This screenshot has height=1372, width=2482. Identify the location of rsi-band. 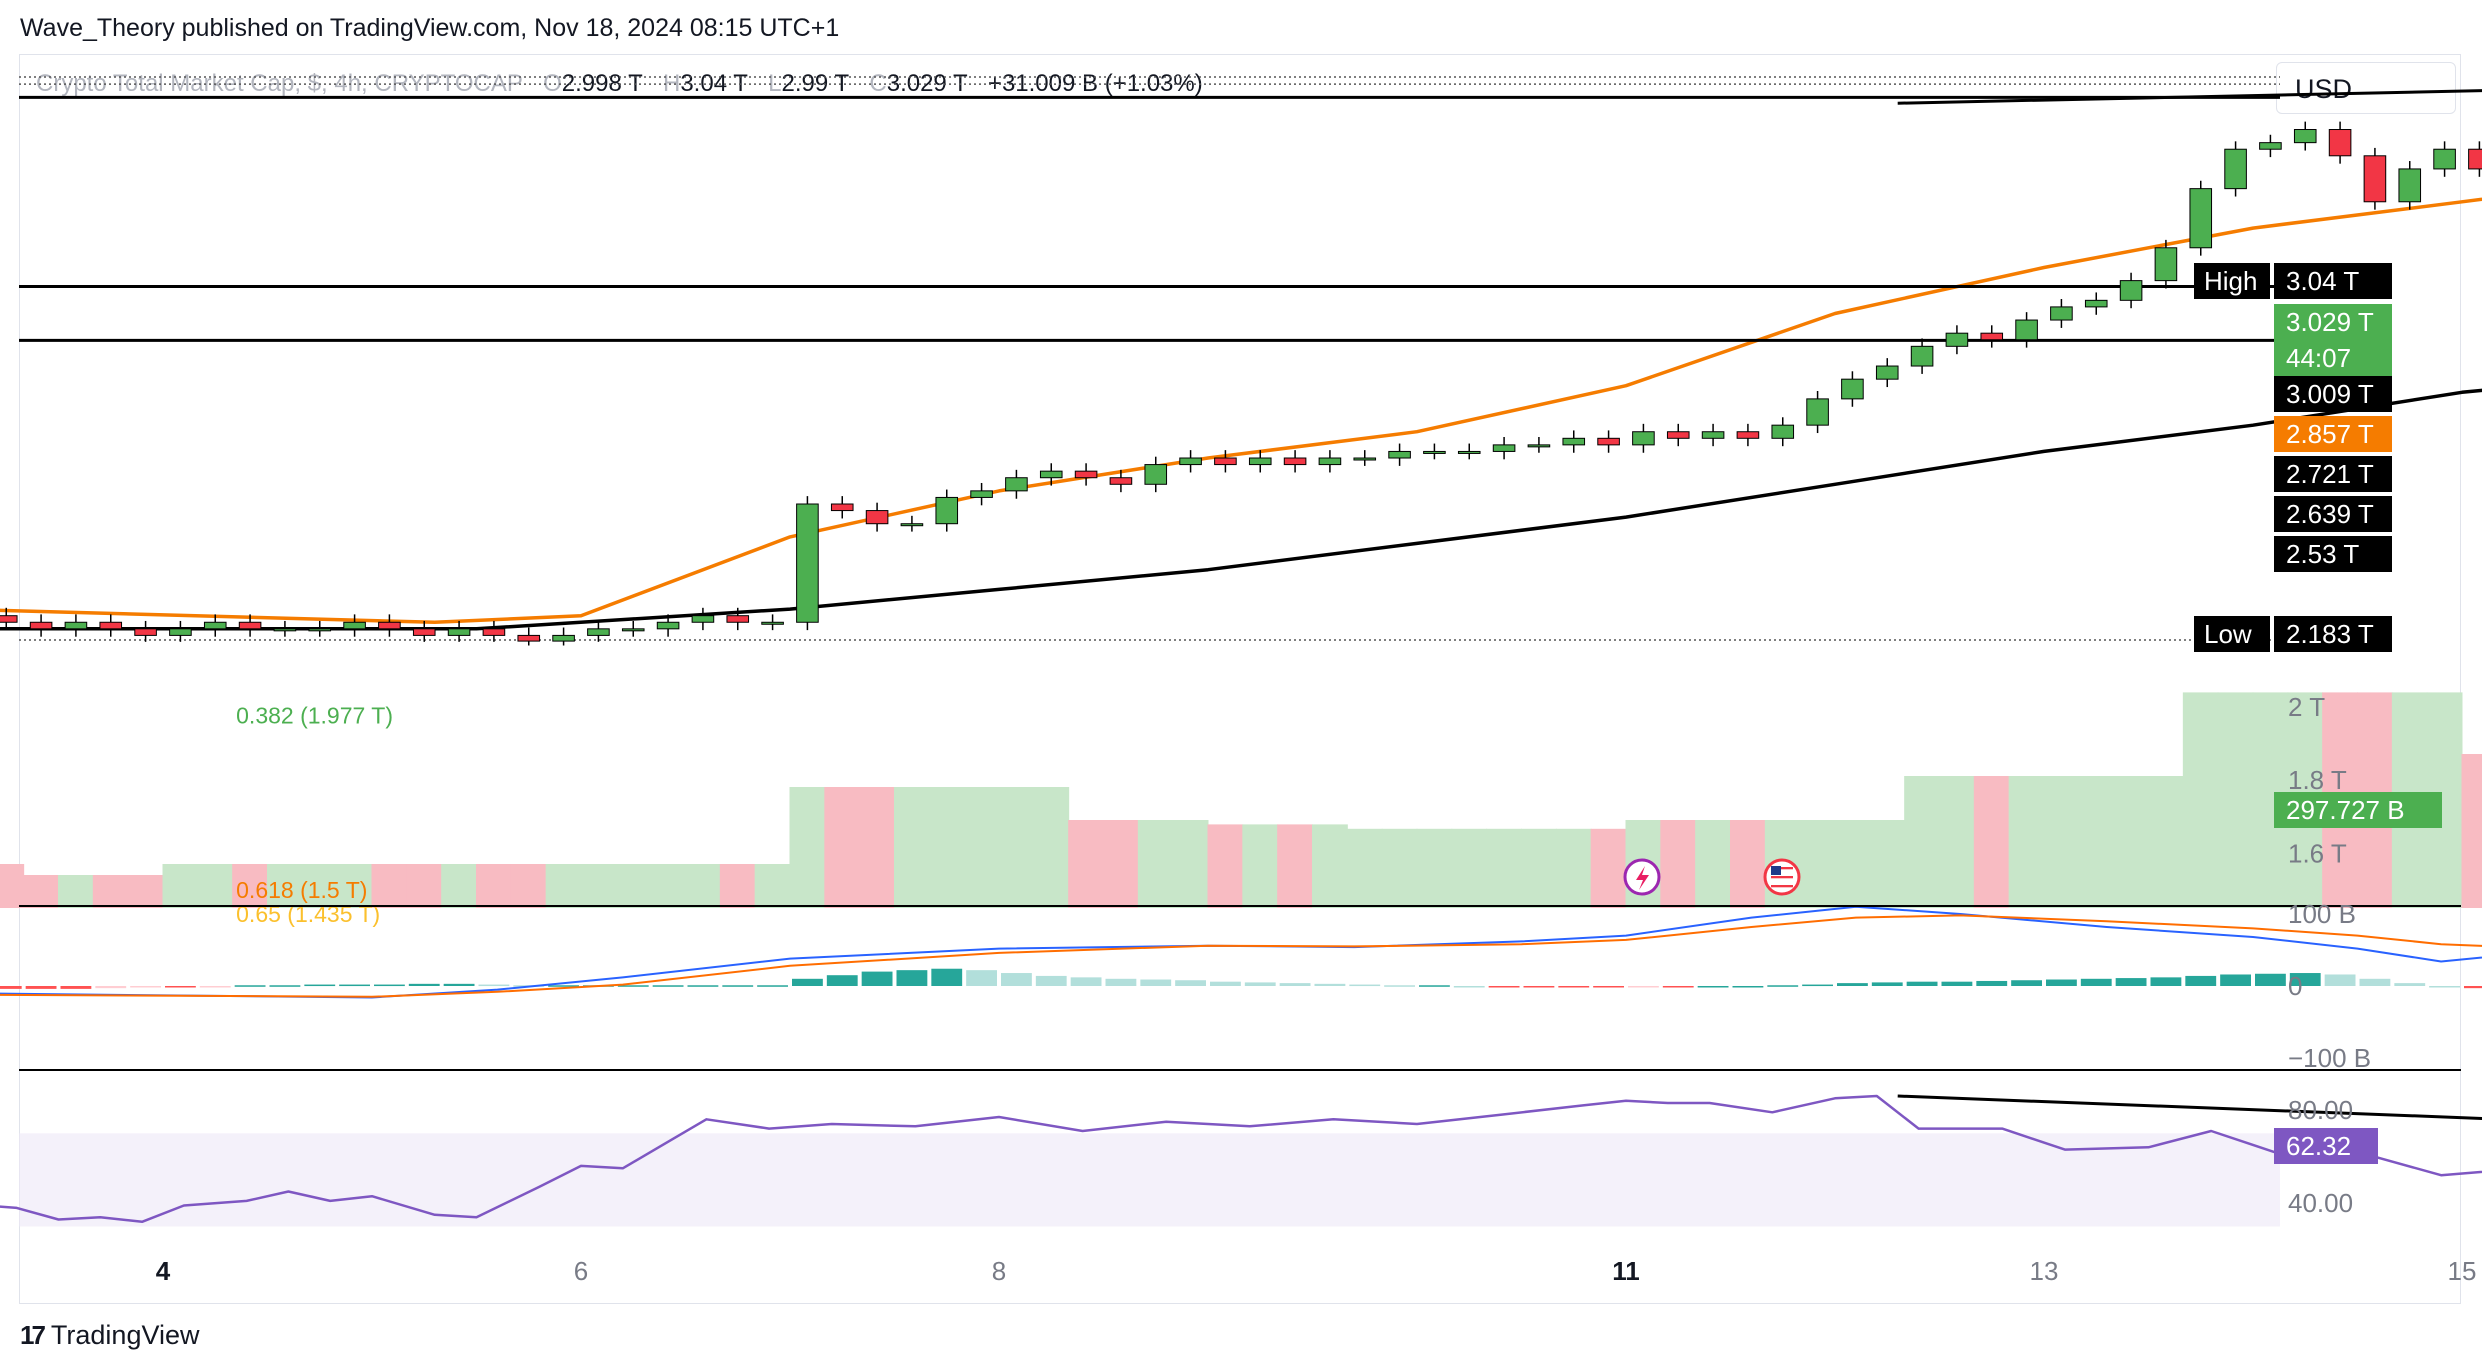
(1149, 1180).